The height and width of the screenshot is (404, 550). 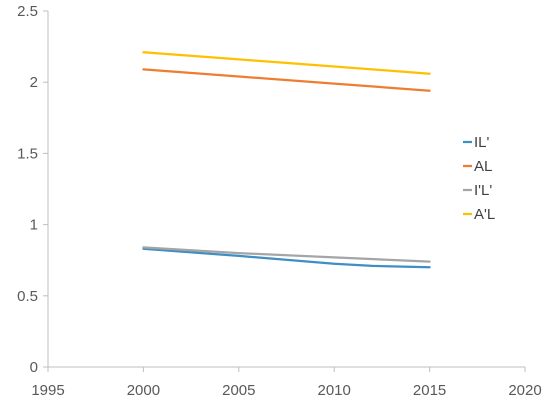 What do you see at coordinates (34, 225) in the screenshot?
I see `y-tick-label: 1` at bounding box center [34, 225].